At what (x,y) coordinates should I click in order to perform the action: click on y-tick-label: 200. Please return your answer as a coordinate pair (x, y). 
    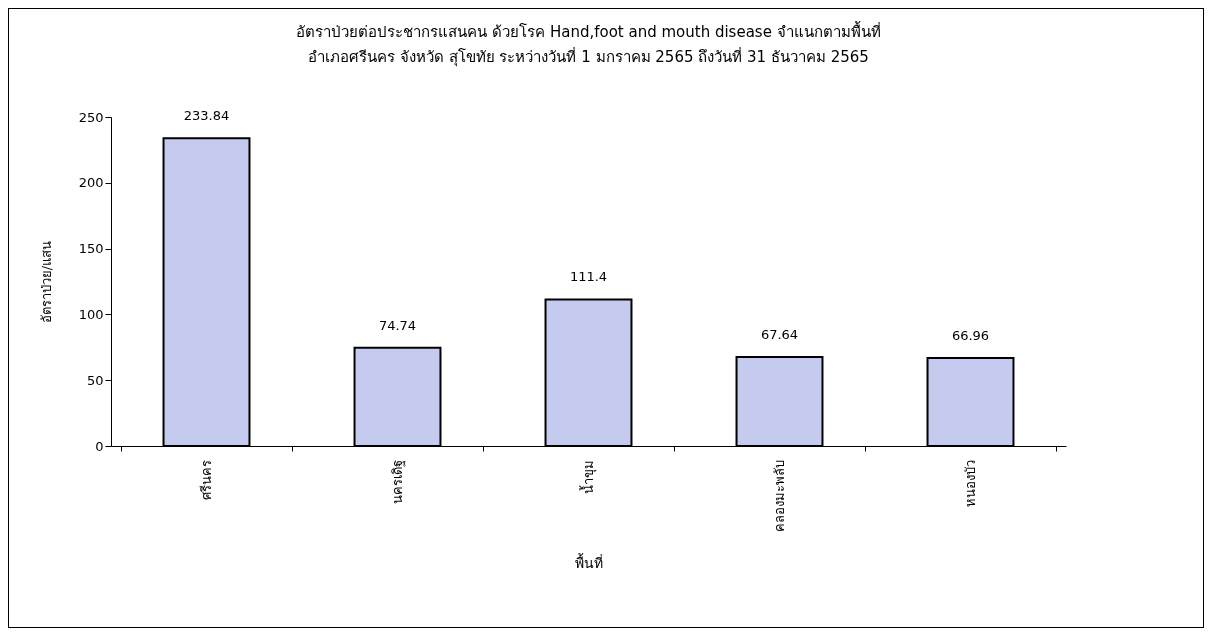
    Looking at the image, I should click on (91, 183).